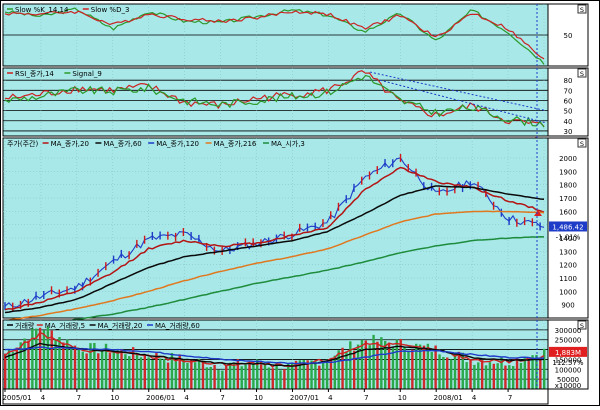 The height and width of the screenshot is (410, 600). Describe the element at coordinates (568, 159) in the screenshot. I see `y-tick-label: 2000` at that location.